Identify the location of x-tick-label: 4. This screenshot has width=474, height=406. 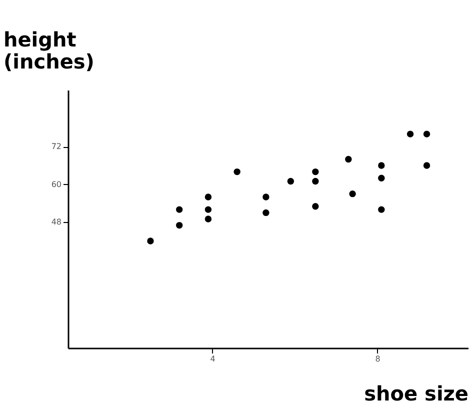
(213, 359).